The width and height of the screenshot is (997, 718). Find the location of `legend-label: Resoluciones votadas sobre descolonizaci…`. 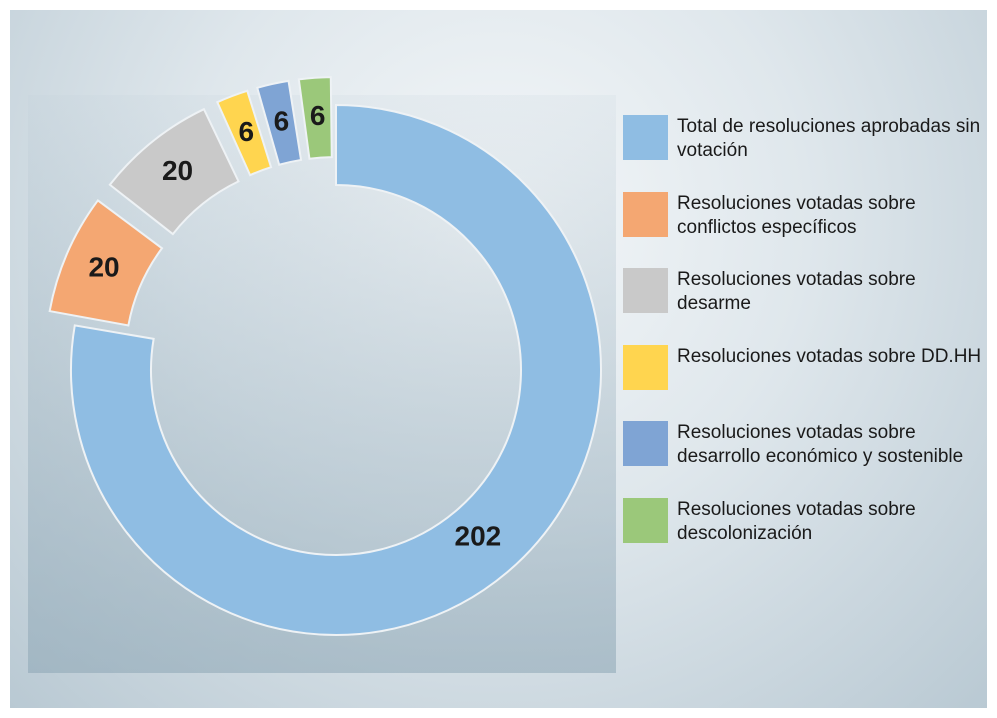

legend-label: Resoluciones votadas sobre descolonizaci… is located at coordinates (796, 521).